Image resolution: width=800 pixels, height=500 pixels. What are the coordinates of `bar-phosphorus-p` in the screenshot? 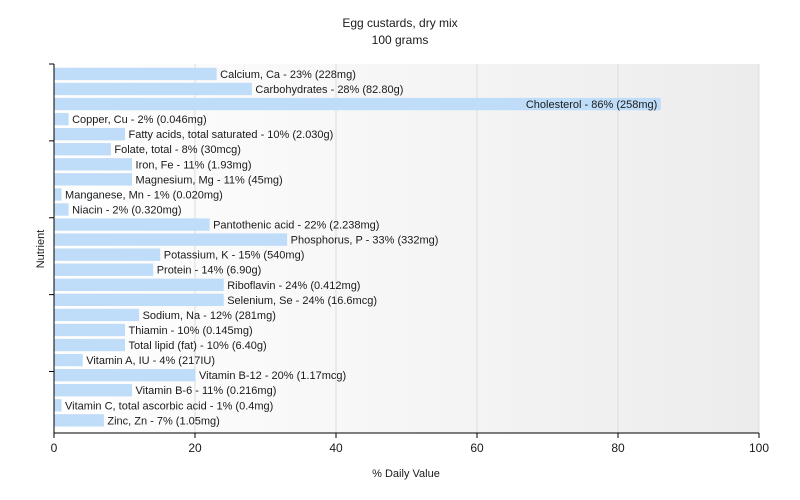 It's located at (171, 239).